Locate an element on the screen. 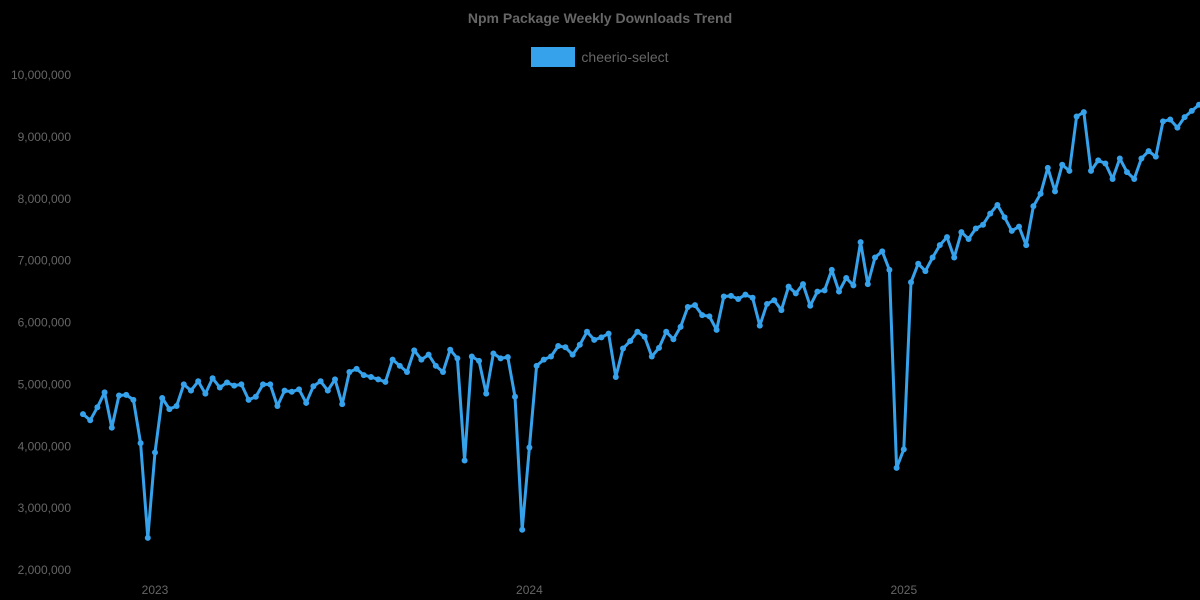 This screenshot has width=1200, height=600. legend-swatch is located at coordinates (553, 57).